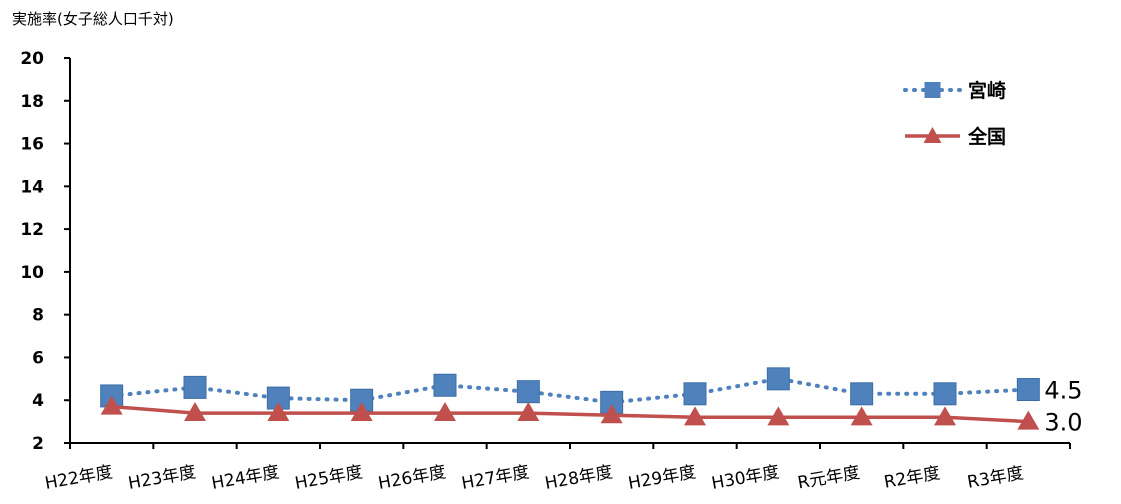 The width and height of the screenshot is (1121, 504). Describe the element at coordinates (45, 251) in the screenshot. I see `y-ticks: 2 4 6 8 10 12 14 16 18 20` at that location.